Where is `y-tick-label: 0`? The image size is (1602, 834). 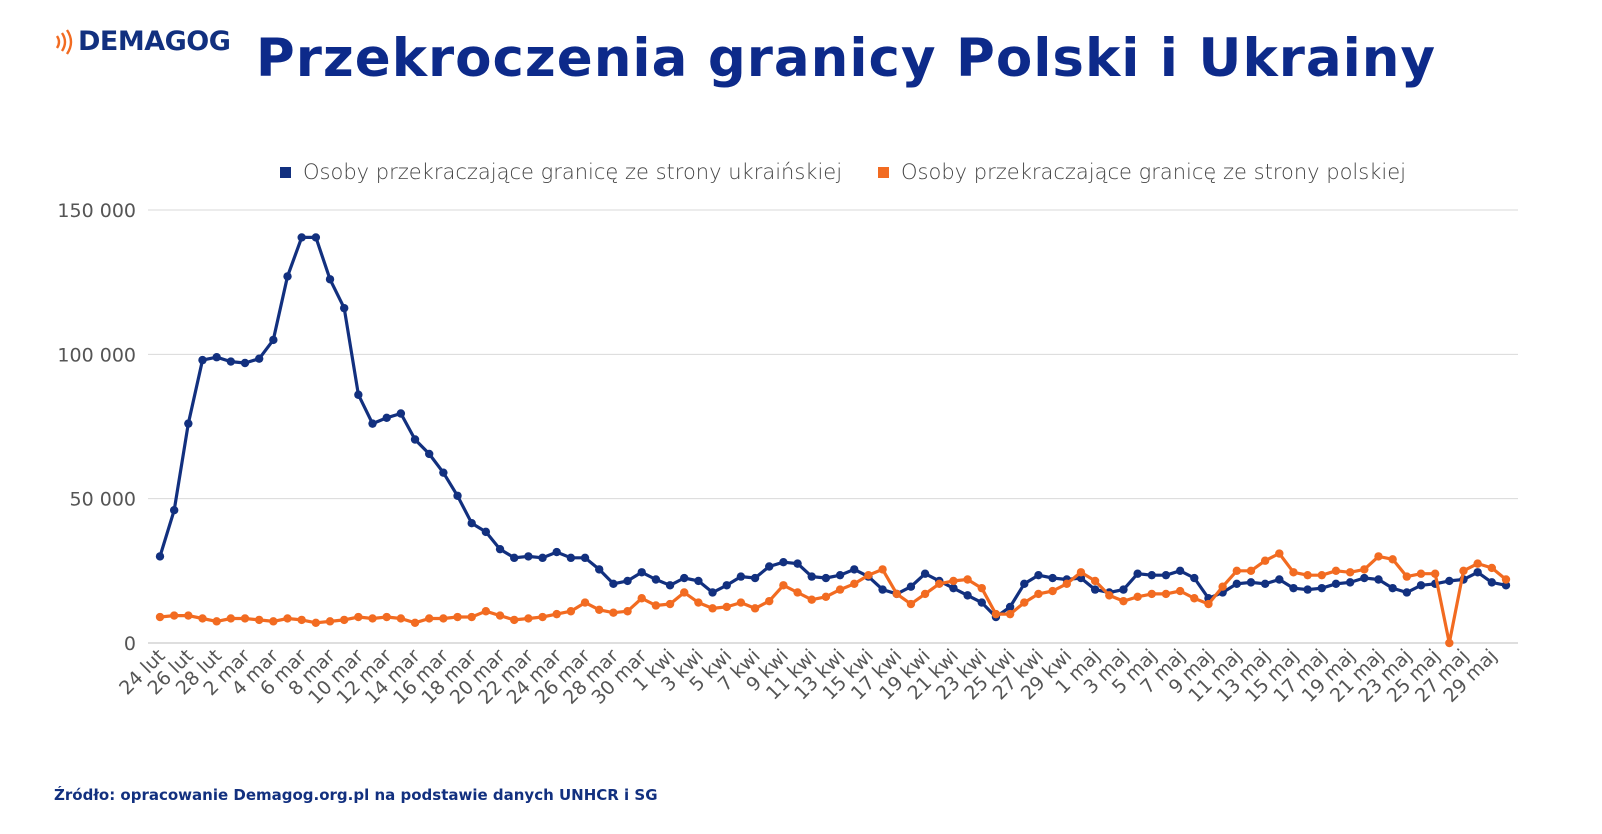
y-tick-label: 0 is located at coordinates (130, 644).